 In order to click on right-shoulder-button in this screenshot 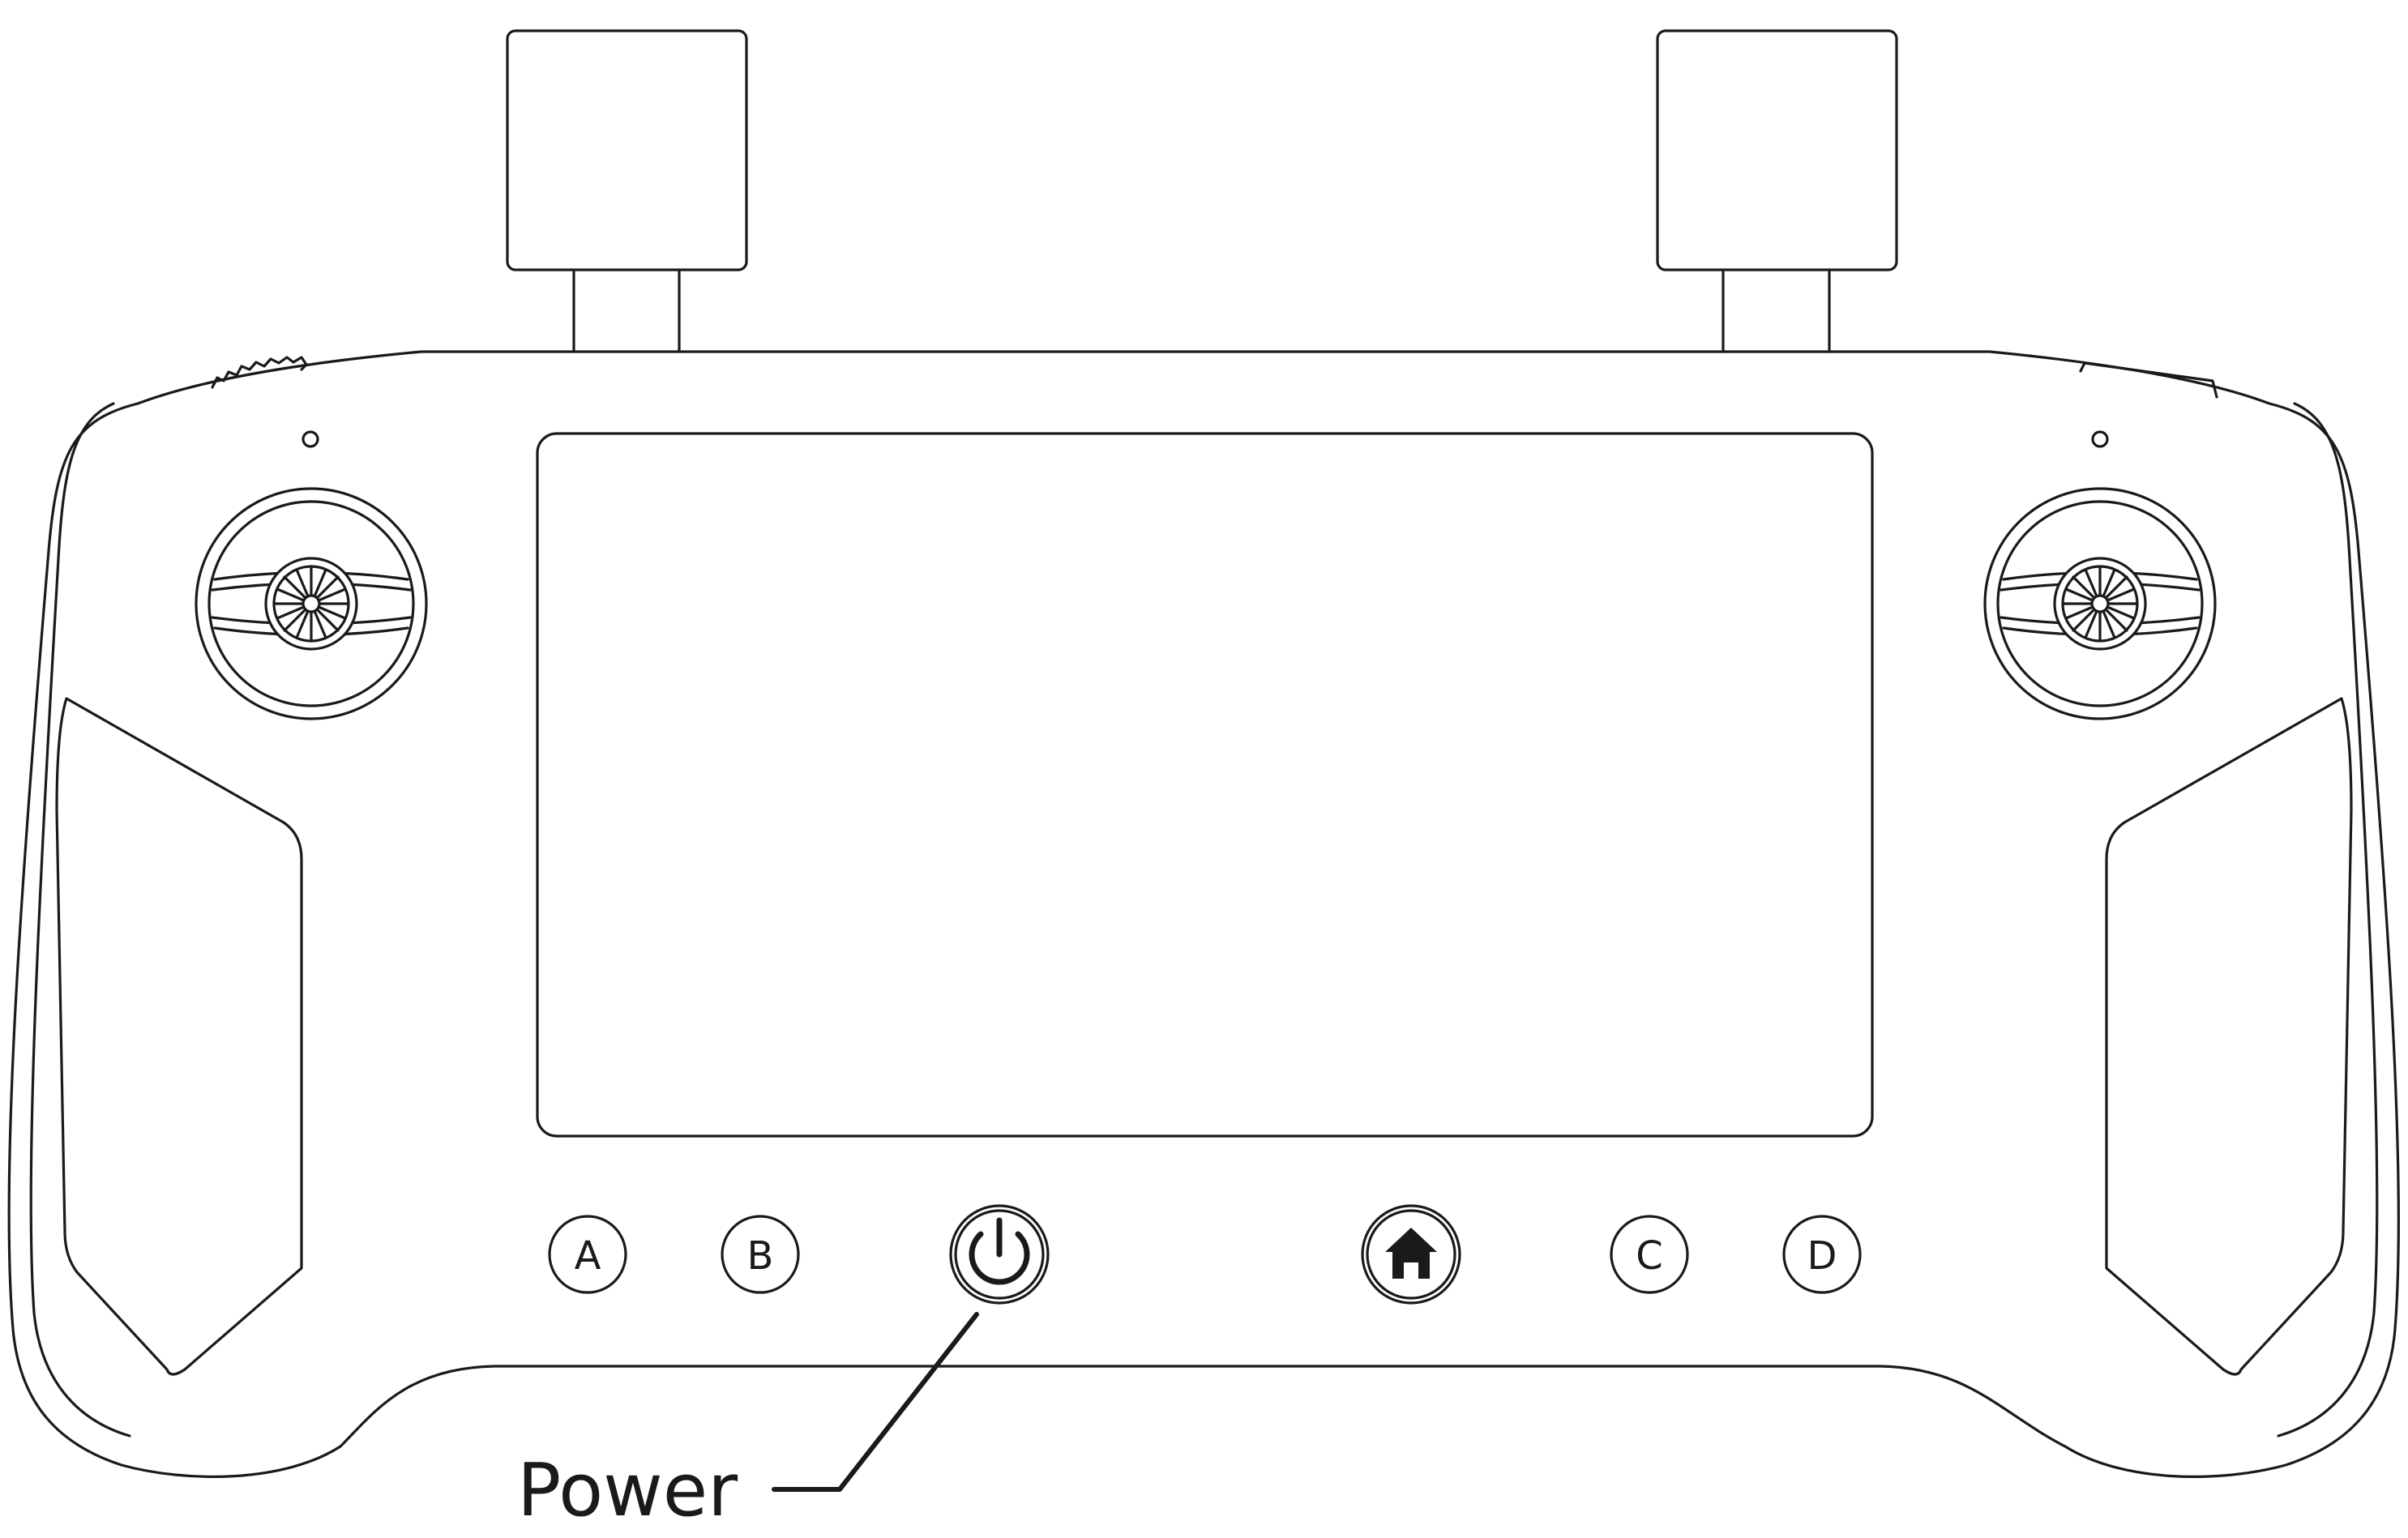, I will do `click(2148, 380)`.